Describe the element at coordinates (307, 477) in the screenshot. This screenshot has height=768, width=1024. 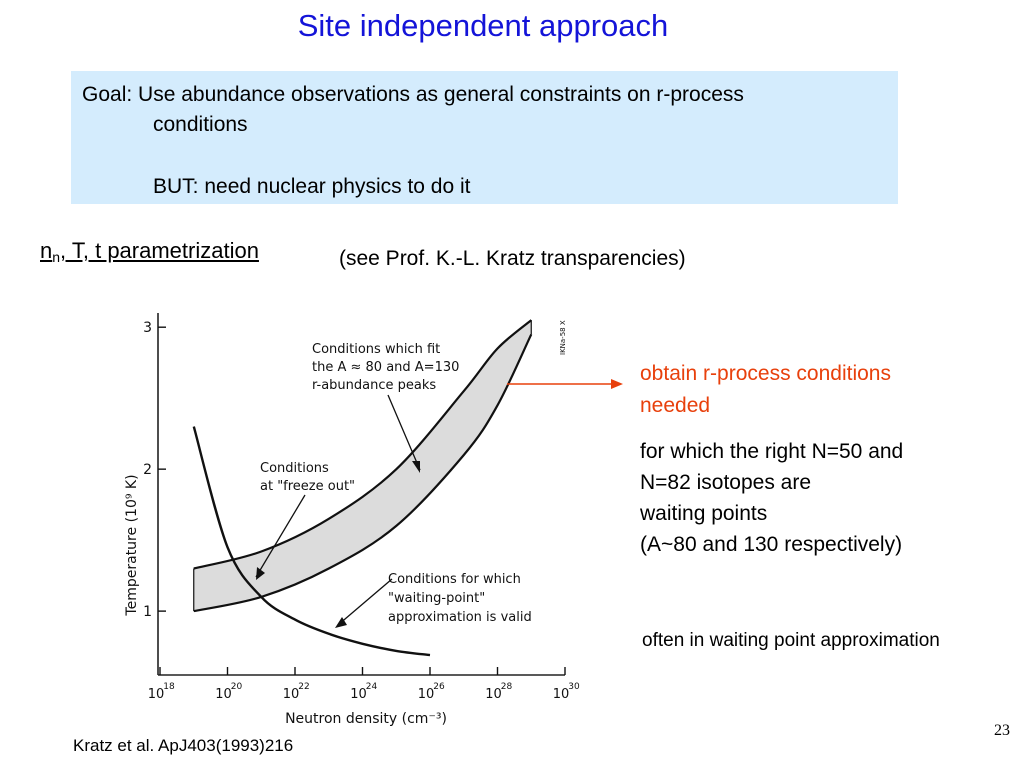
I see `annotation-freeze: Conditions at "freeze out"` at that location.